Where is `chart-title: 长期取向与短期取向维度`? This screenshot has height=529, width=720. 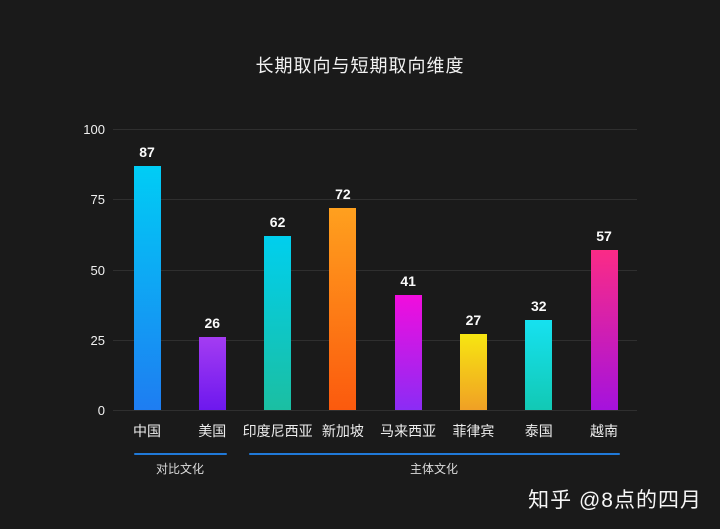
chart-title: 长期取向与短期取向维度 is located at coordinates (360, 66).